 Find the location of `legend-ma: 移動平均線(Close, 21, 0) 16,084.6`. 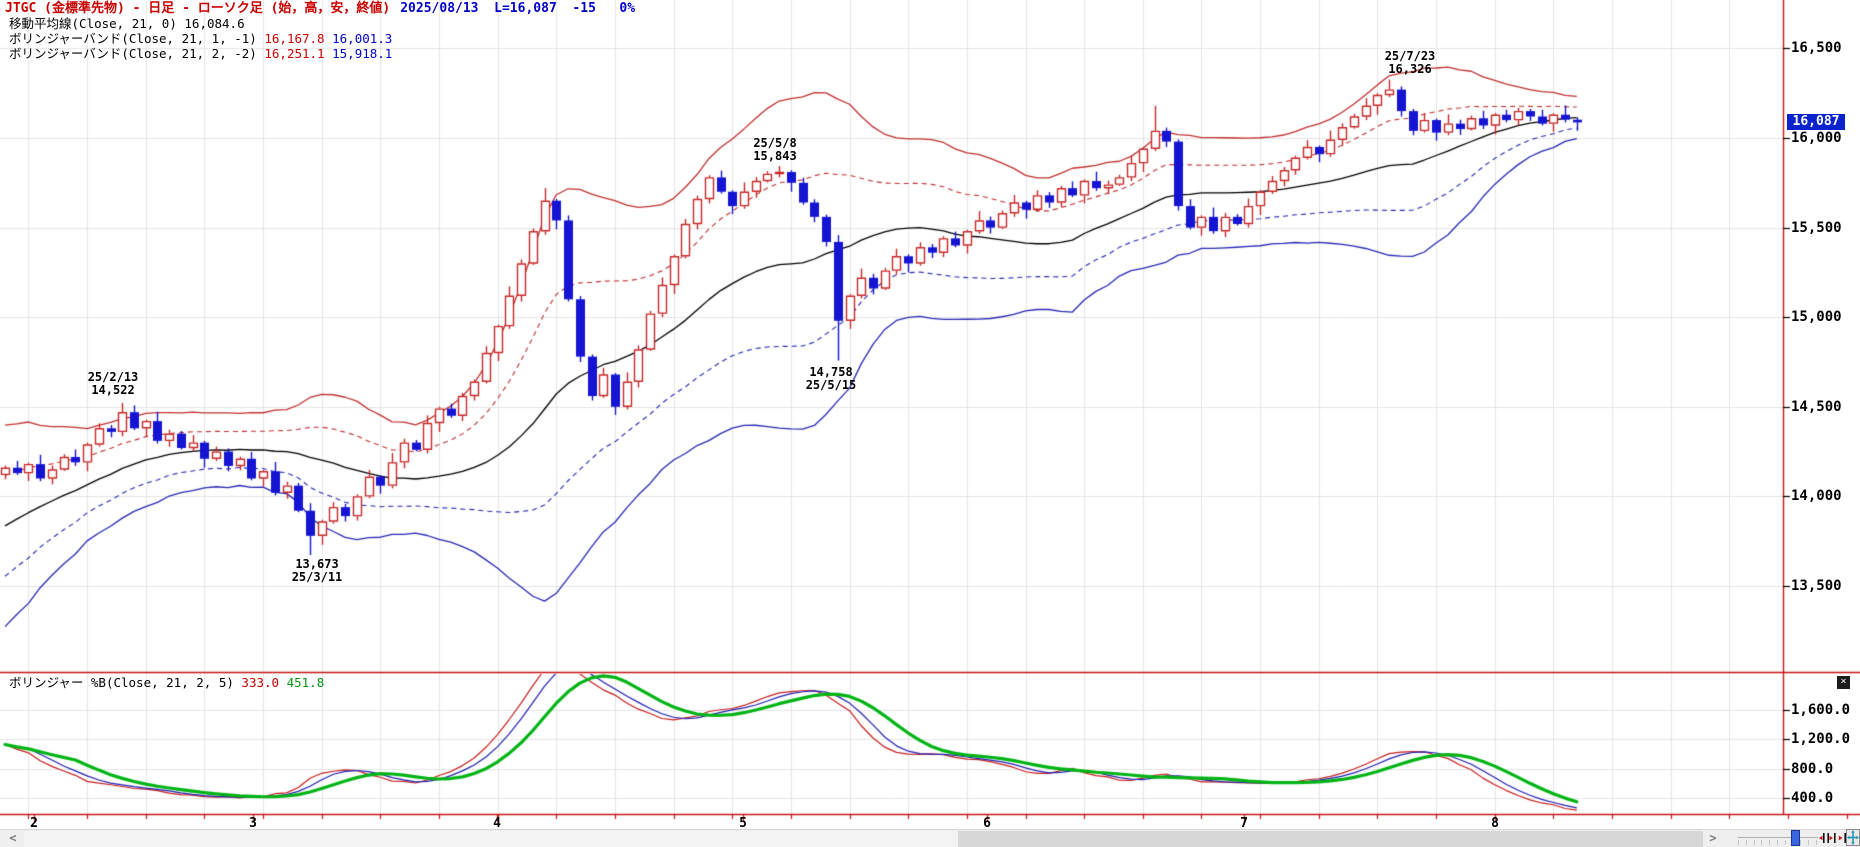

legend-ma: 移動平均線(Close, 21, 0) 16,084.6 is located at coordinates (127, 23).